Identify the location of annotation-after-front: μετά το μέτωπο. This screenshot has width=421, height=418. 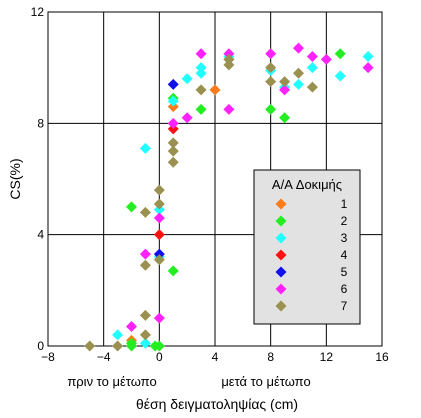
(265, 381).